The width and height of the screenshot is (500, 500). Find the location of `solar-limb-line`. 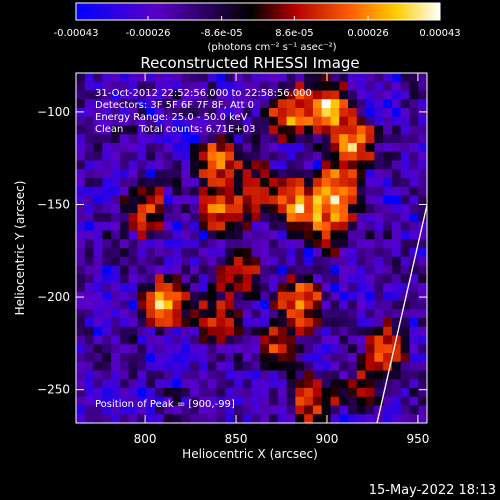

solar-limb-line is located at coordinates (401, 313).